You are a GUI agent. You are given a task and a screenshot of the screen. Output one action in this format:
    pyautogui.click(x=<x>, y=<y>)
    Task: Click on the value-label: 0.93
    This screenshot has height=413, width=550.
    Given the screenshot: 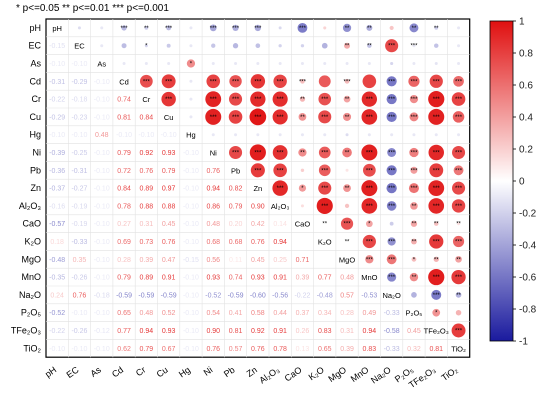 What is the action you would take?
    pyautogui.click(x=258, y=278)
    